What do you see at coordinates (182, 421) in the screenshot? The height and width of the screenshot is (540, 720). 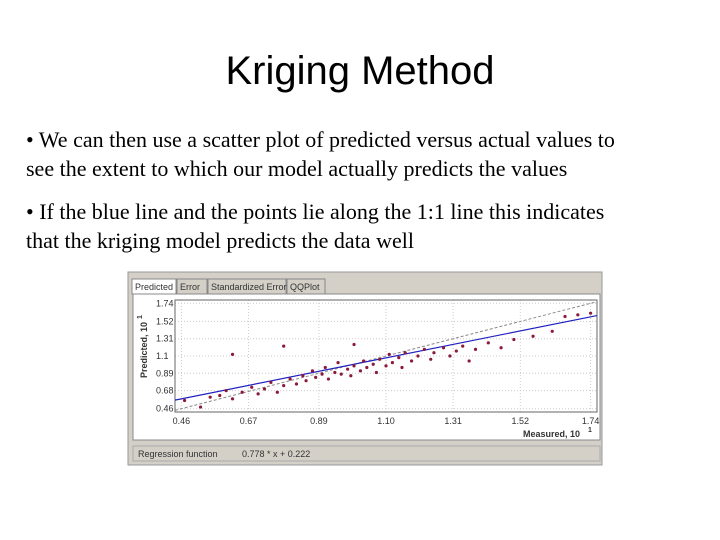 I see `x-tick-label: 0.46` at bounding box center [182, 421].